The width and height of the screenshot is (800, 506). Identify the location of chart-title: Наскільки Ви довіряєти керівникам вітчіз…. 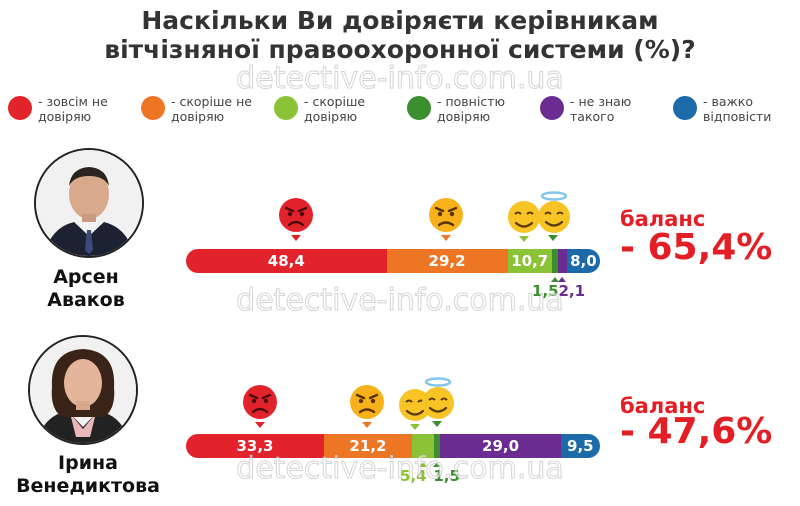
(400, 35).